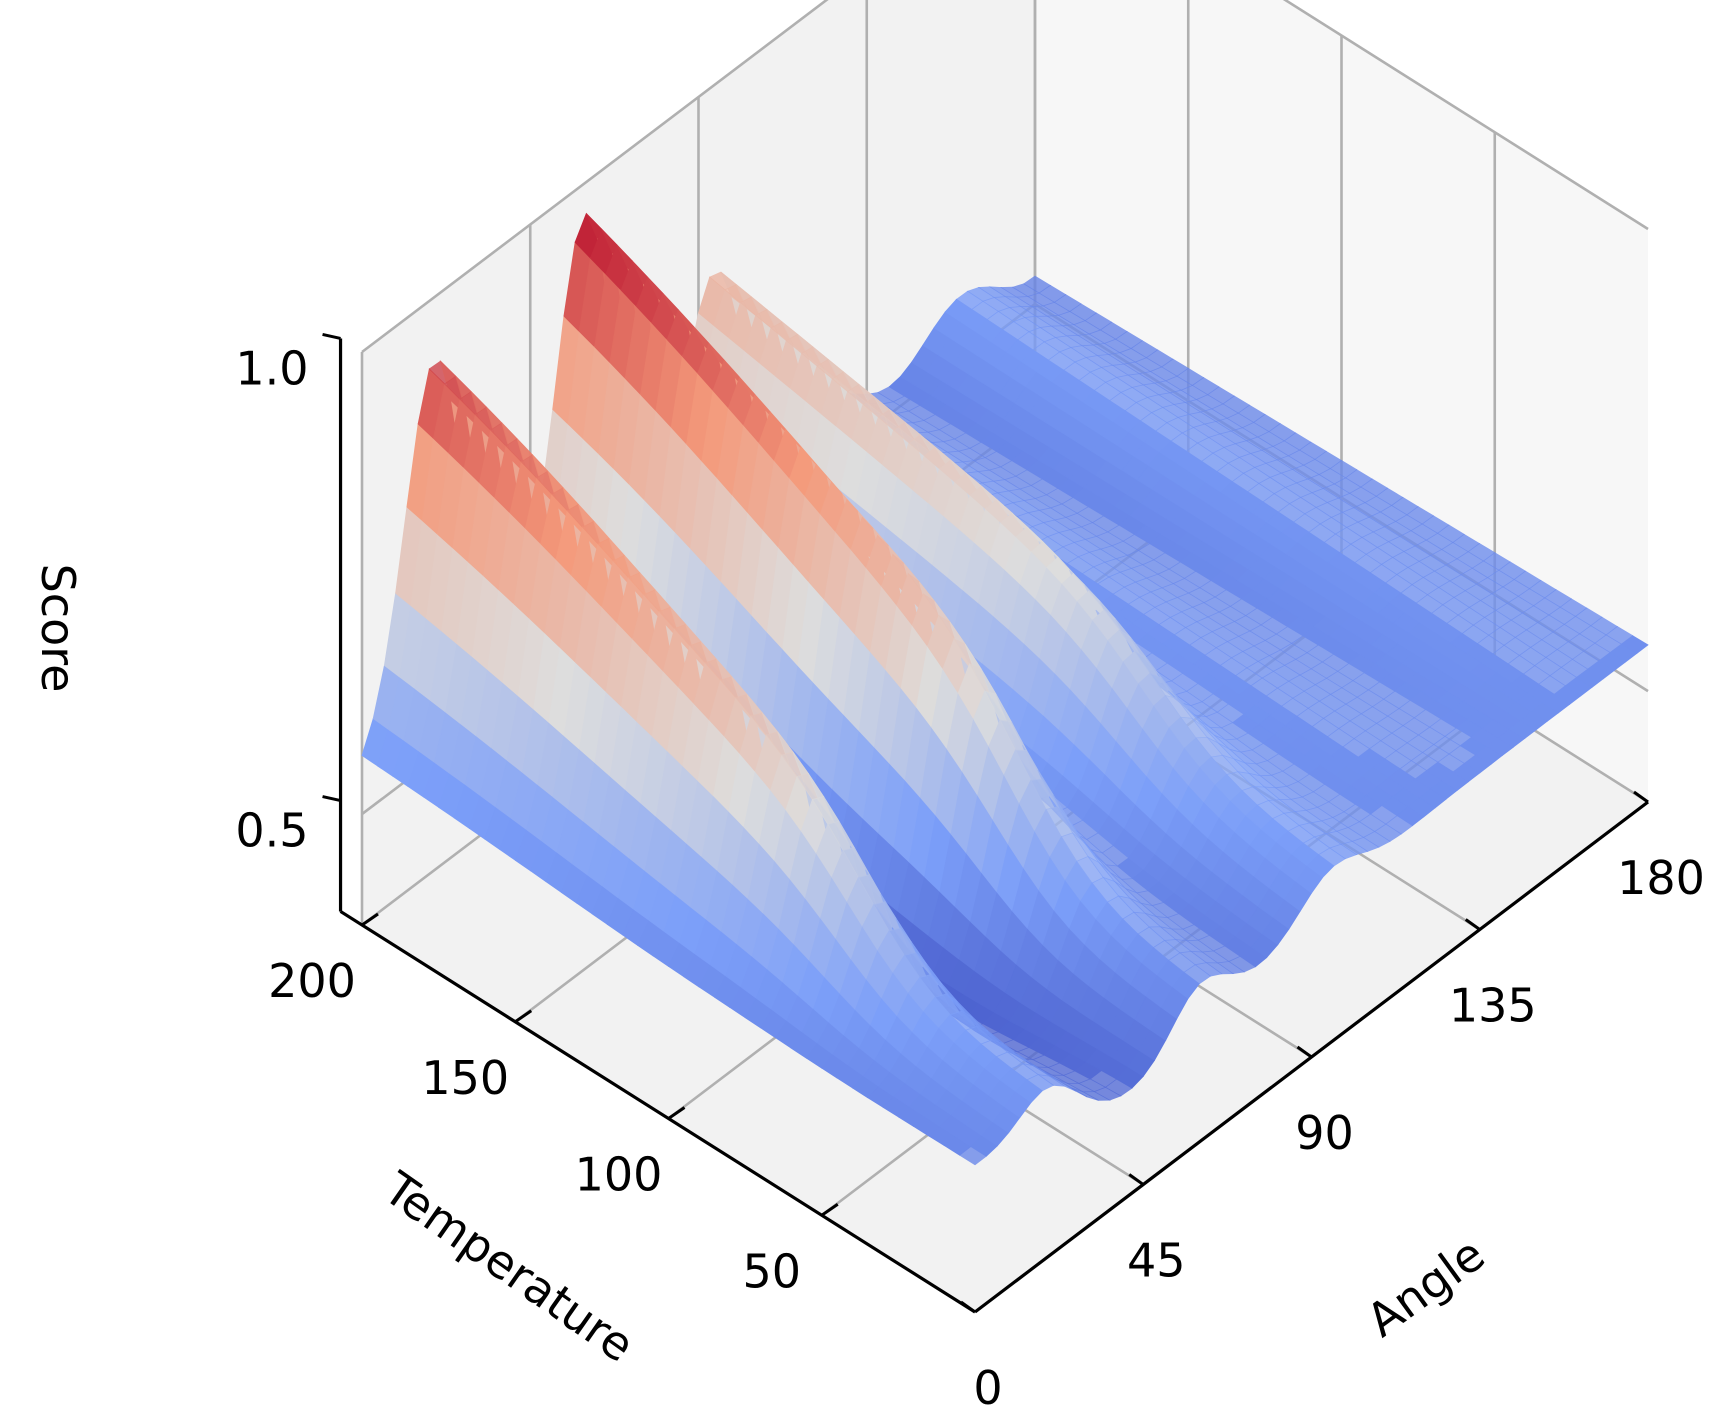  What do you see at coordinates (1426, 1287) in the screenshot?
I see `x-axis-label: Angle` at bounding box center [1426, 1287].